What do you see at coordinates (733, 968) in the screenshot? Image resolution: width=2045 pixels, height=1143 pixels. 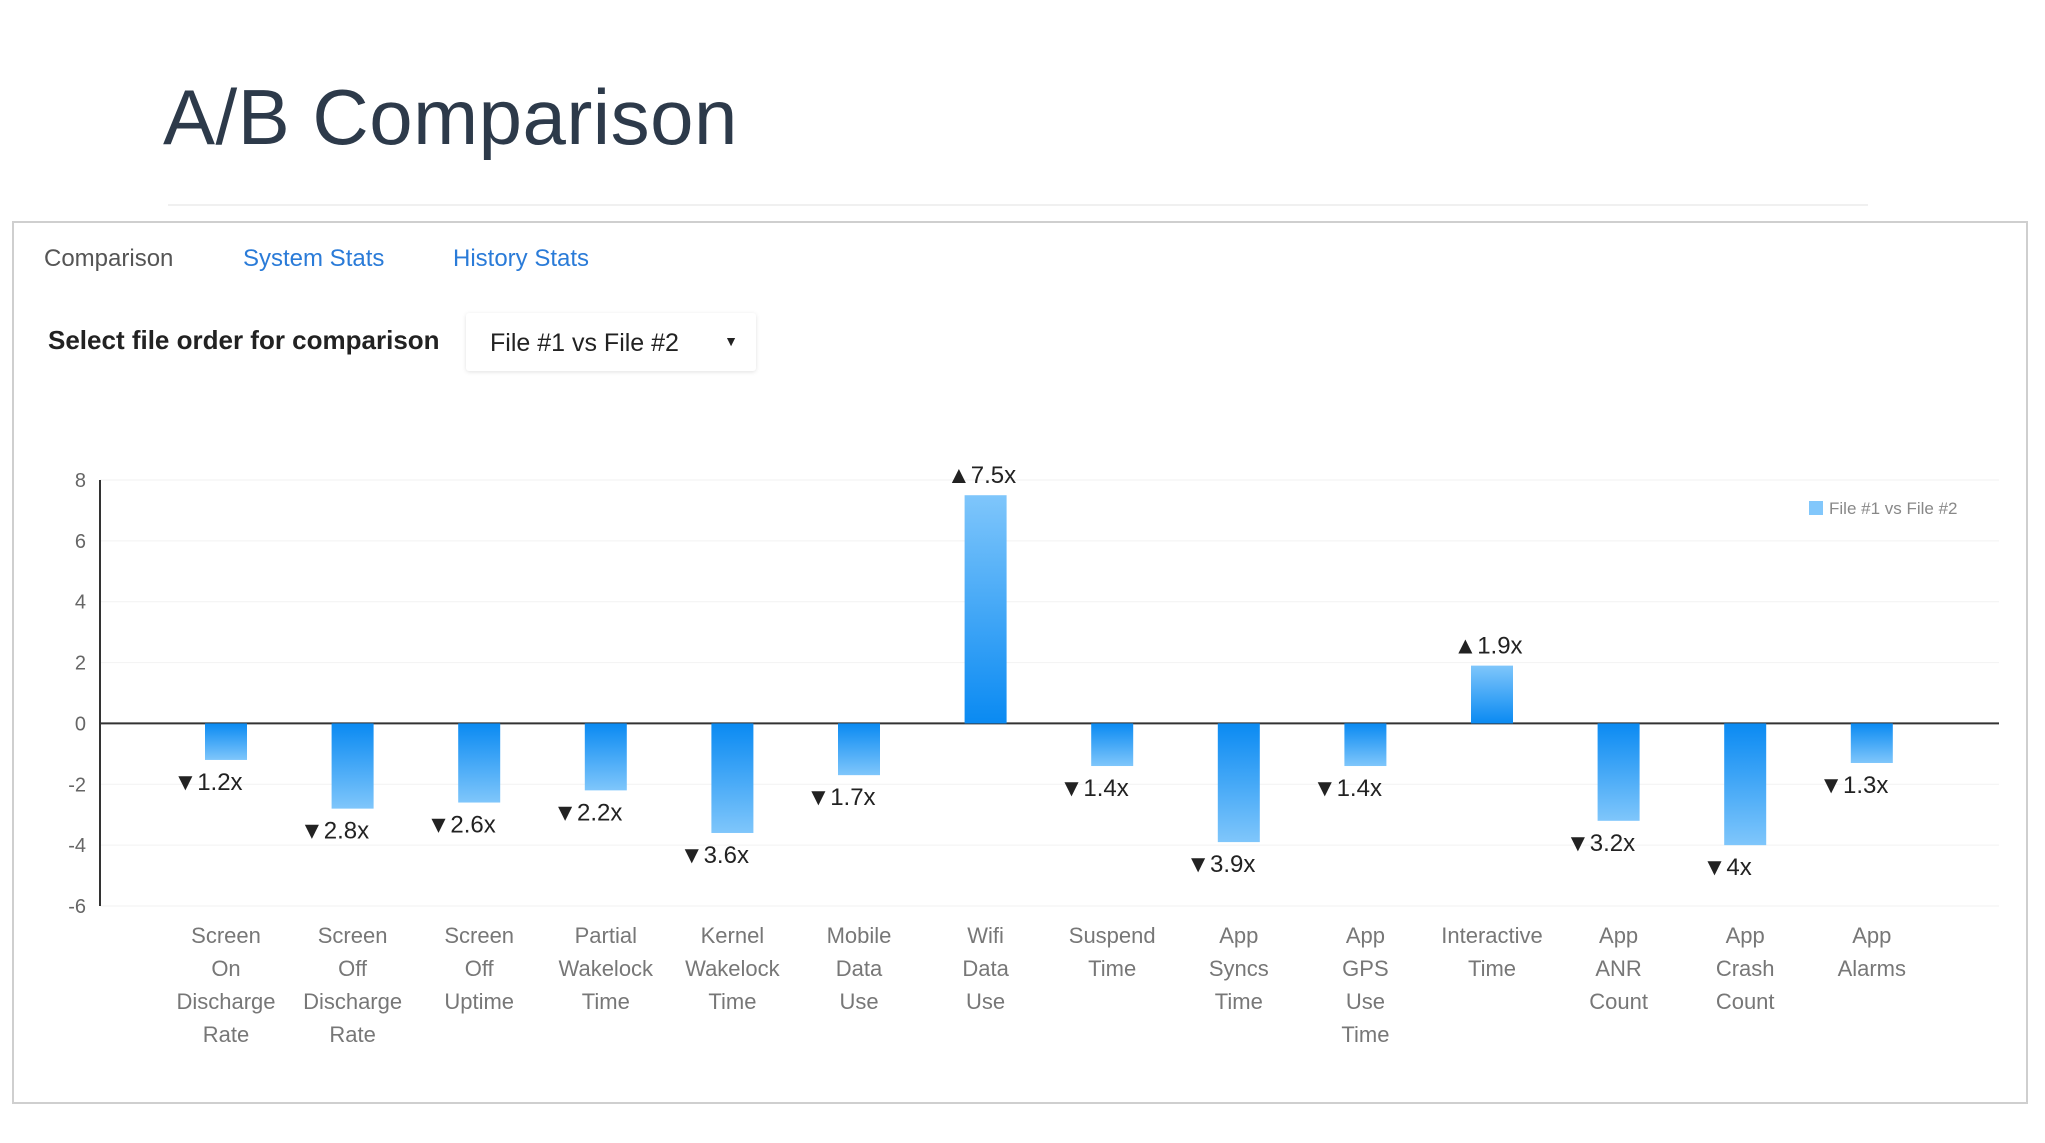 I see `x-tick-label: Kernel Wakelock Time` at bounding box center [733, 968].